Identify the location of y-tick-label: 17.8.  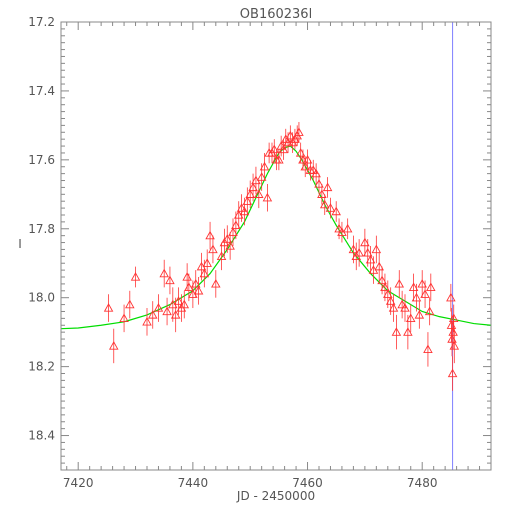
(41, 229).